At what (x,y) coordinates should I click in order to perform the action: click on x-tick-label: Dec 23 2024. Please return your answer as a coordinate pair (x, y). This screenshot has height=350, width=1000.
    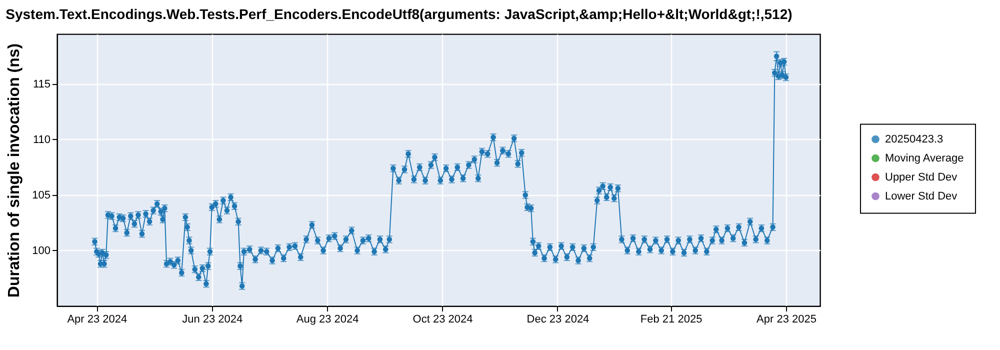
    Looking at the image, I should click on (558, 320).